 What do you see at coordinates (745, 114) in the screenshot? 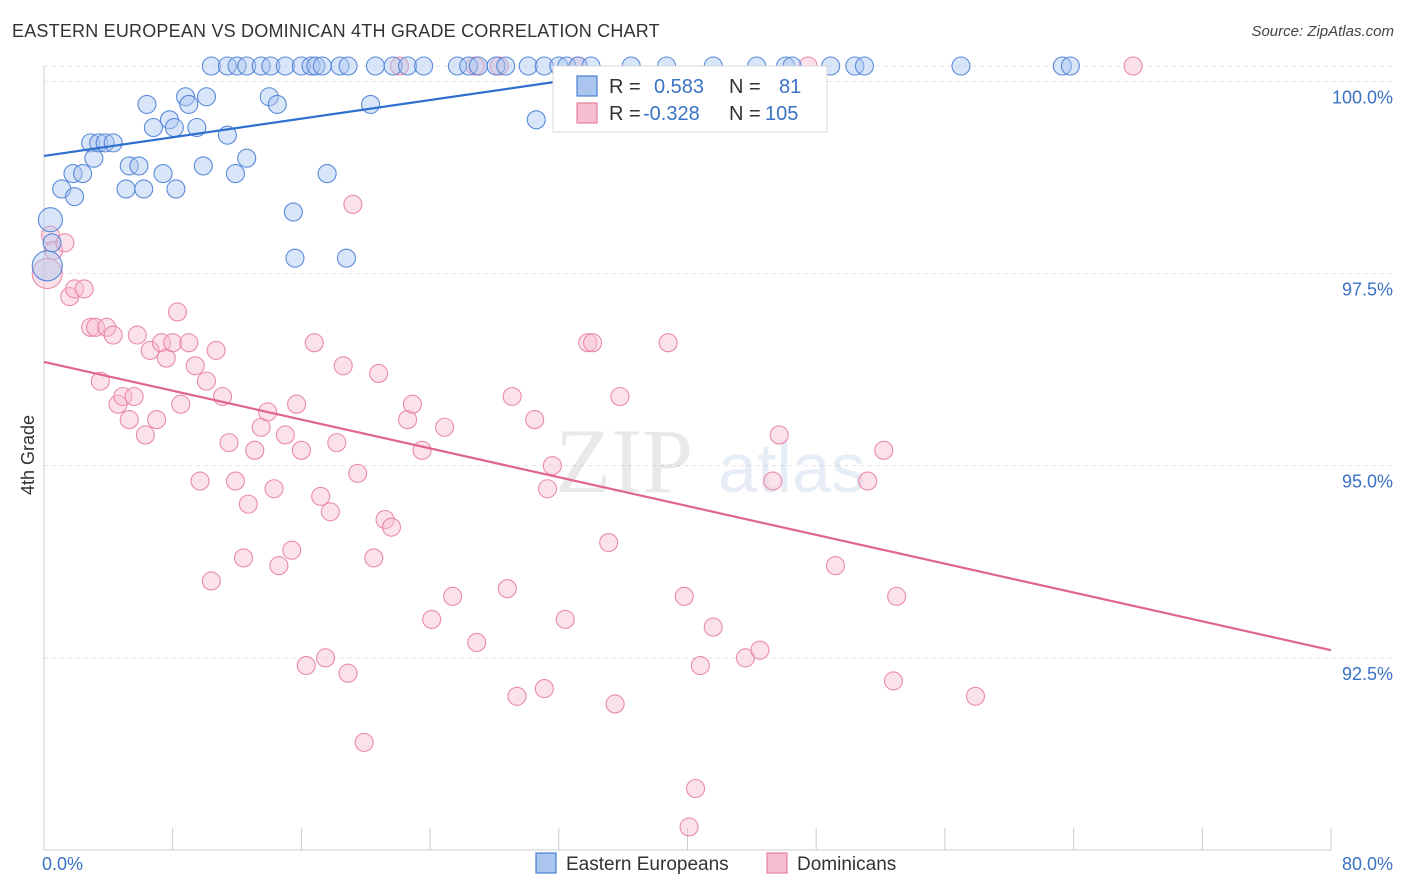
I see `legend-n-label-2: N =` at bounding box center [745, 114].